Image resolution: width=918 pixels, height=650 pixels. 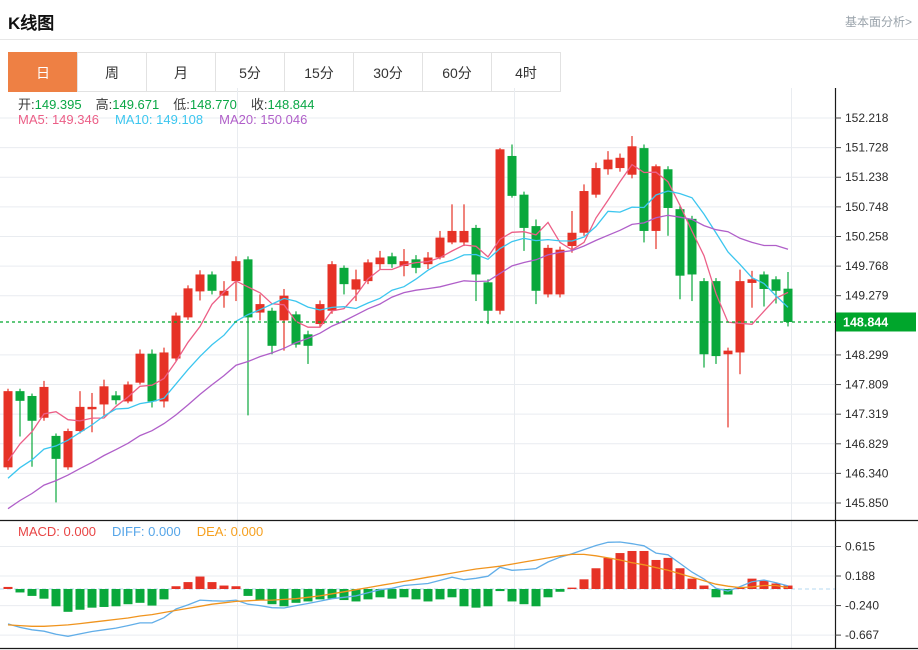 I want to click on tab-15分: 15分, so click(x=319, y=72).